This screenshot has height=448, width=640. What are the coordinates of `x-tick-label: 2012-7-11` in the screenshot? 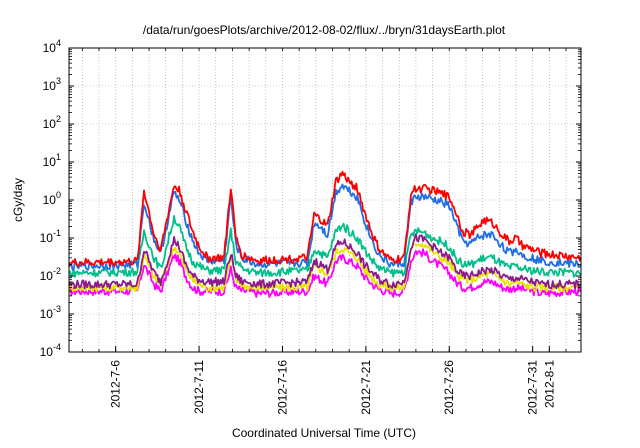 It's located at (199, 387).